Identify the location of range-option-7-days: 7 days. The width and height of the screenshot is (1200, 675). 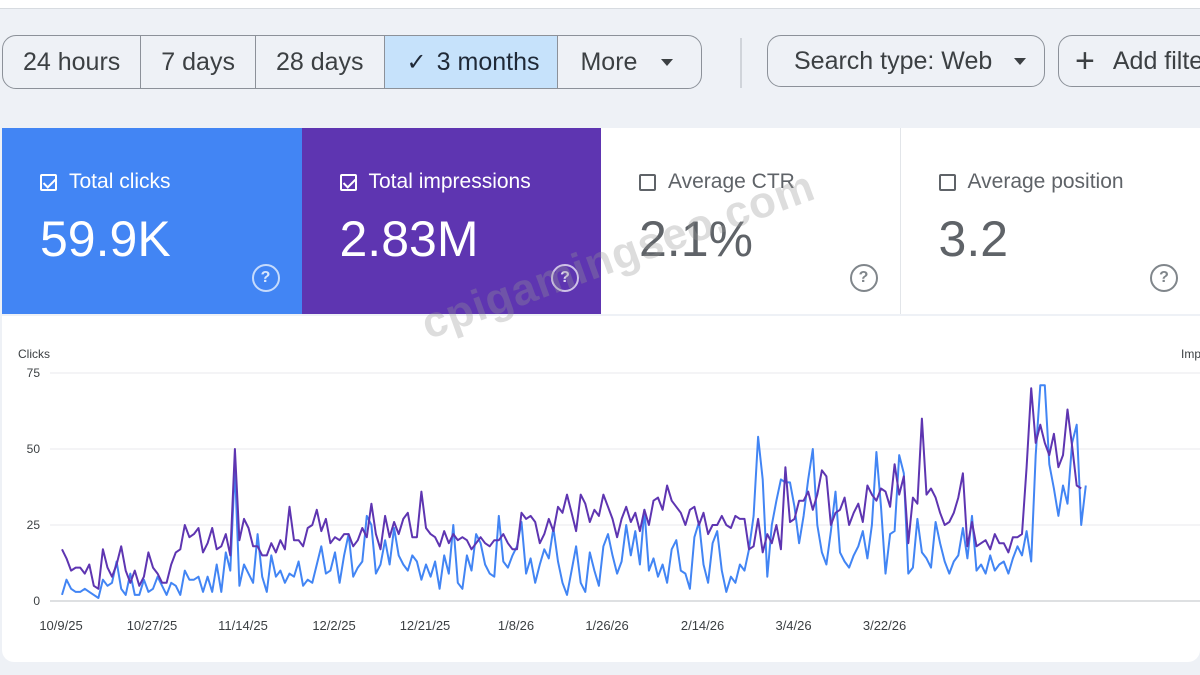
(198, 62).